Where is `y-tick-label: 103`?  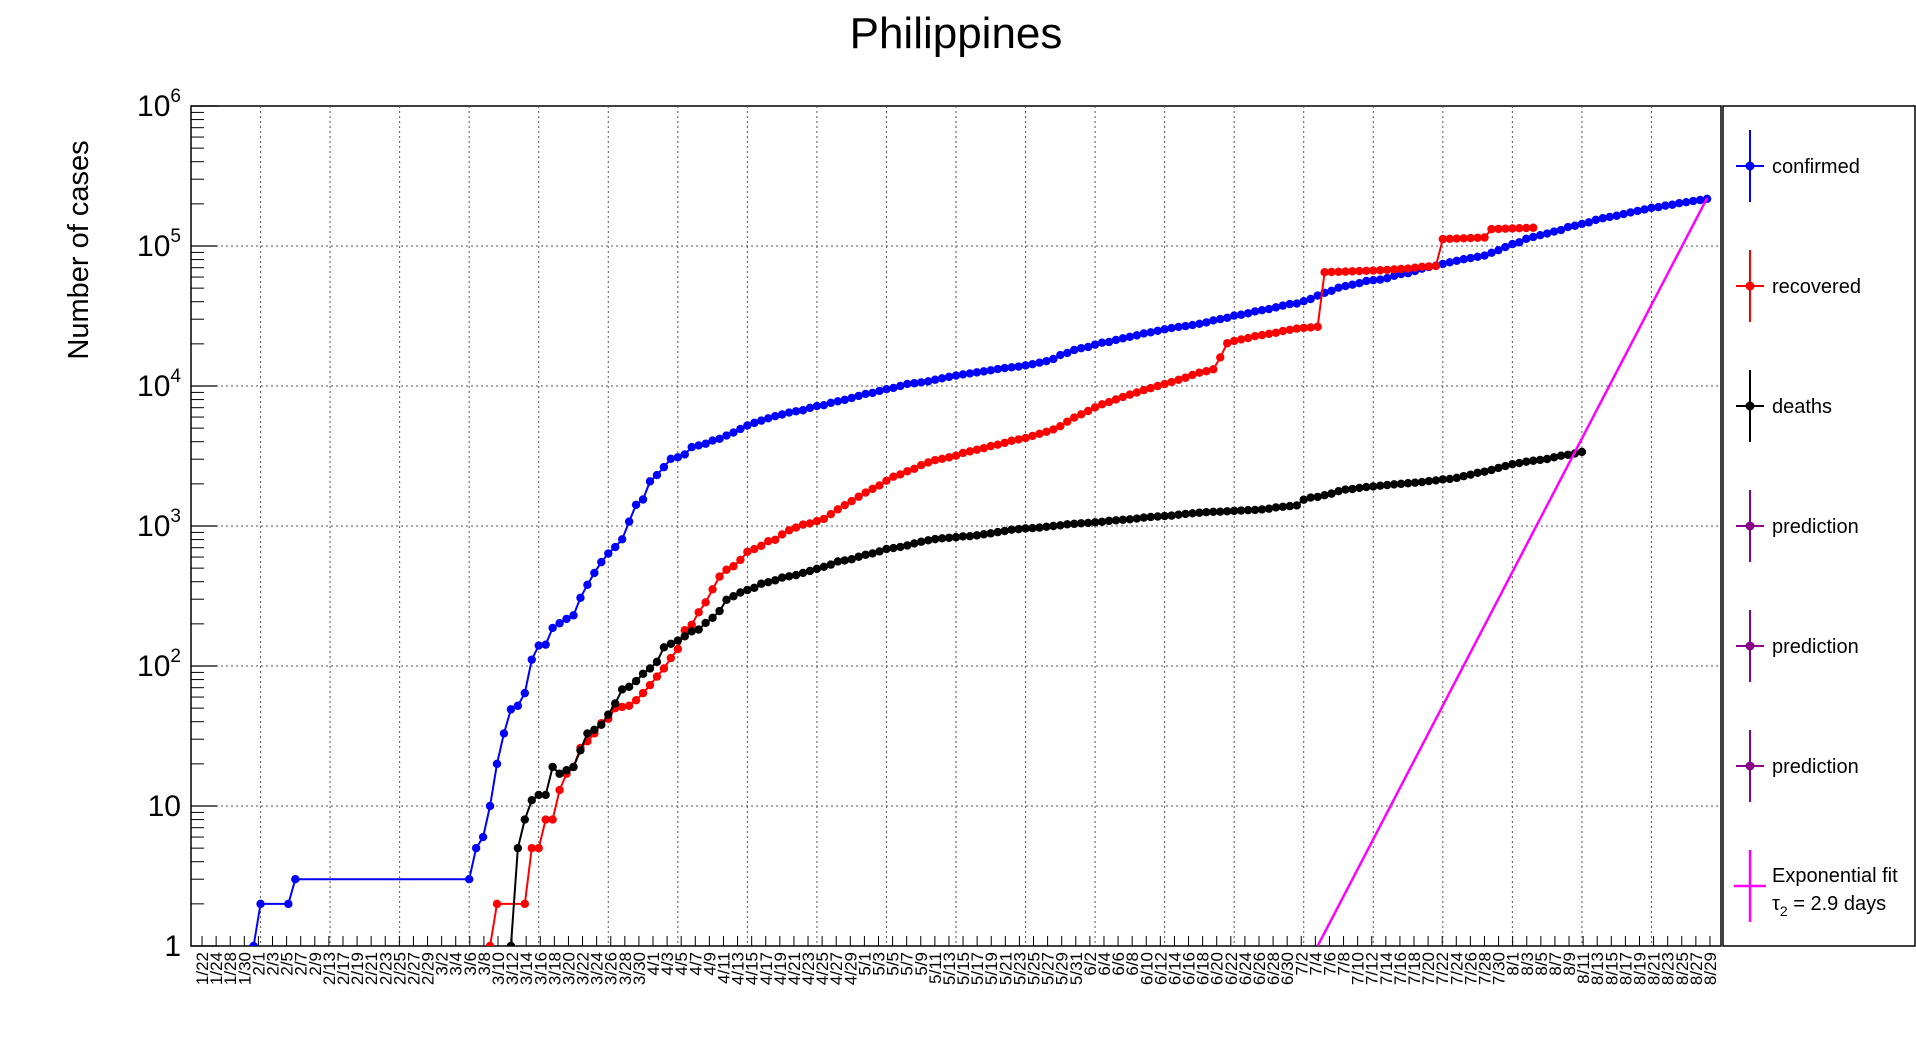 y-tick-label: 103 is located at coordinates (159, 524).